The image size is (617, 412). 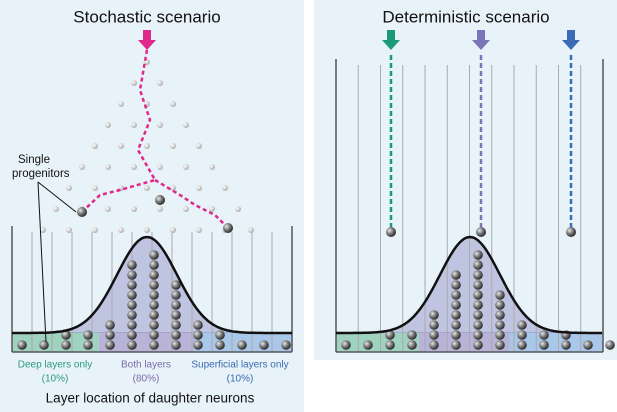 I want to click on both-strip, so click(x=464, y=342).